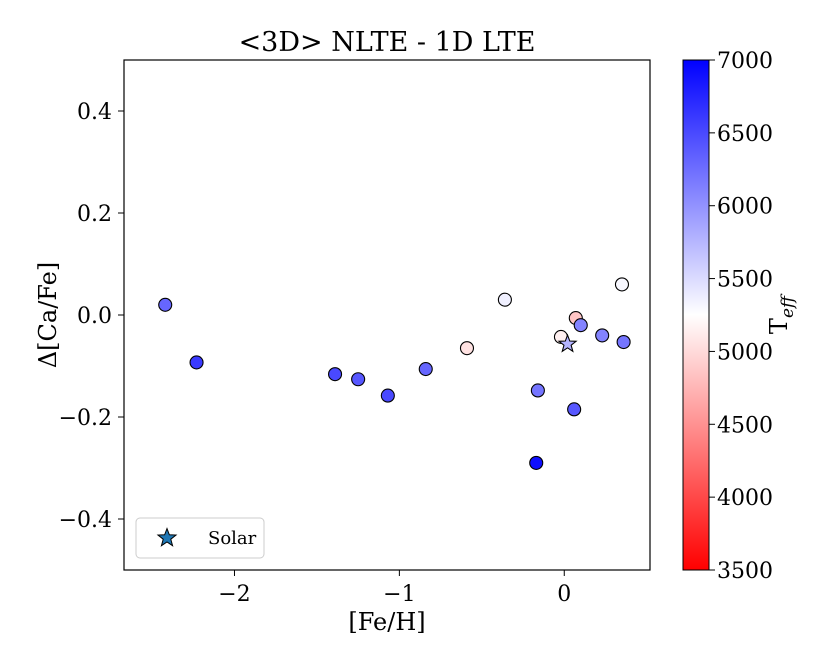  Describe the element at coordinates (745, 352) in the screenshot. I see `colorbar-tick-label: 5000` at that location.